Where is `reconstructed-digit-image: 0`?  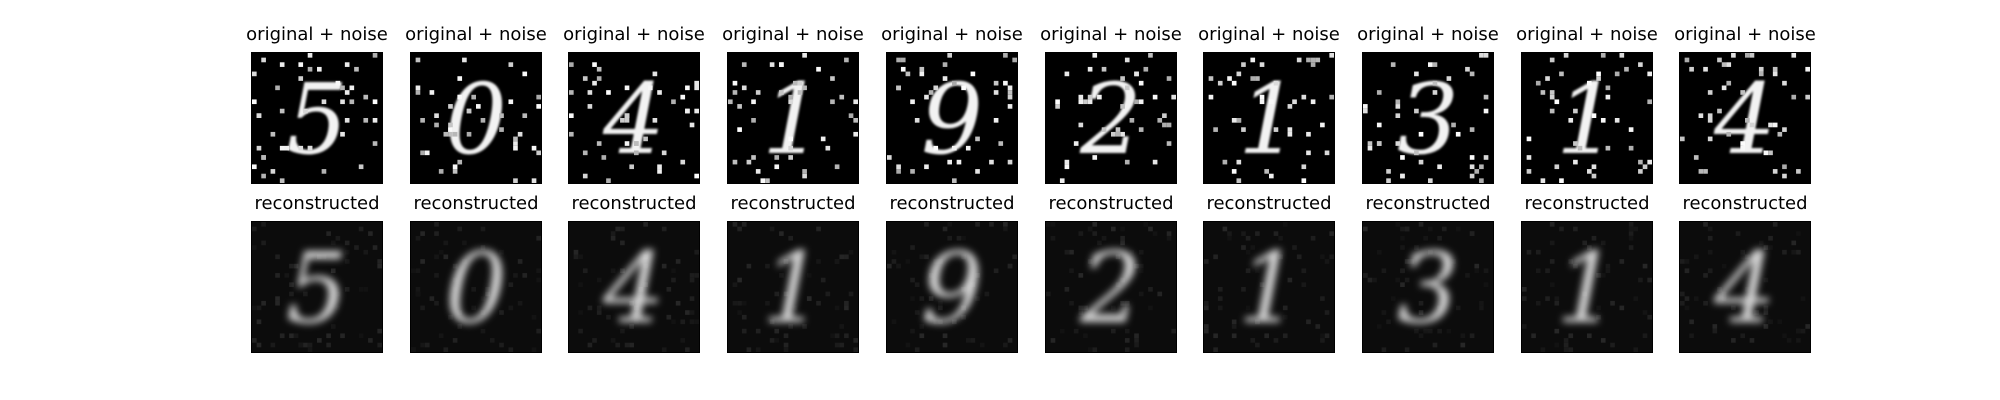 reconstructed-digit-image: 0 is located at coordinates (476, 287).